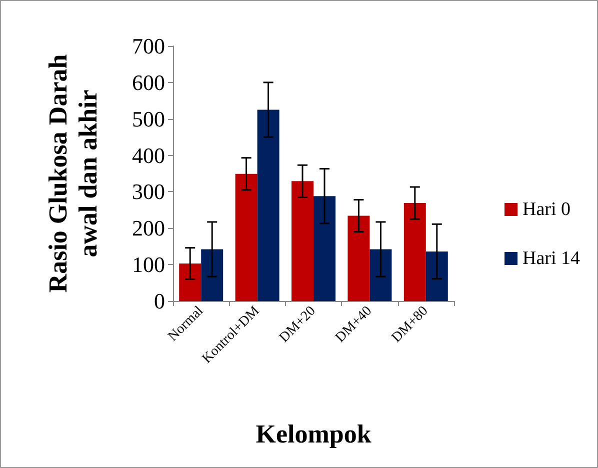 The image size is (598, 468). I want to click on y-tick-label: 500, so click(148, 119).